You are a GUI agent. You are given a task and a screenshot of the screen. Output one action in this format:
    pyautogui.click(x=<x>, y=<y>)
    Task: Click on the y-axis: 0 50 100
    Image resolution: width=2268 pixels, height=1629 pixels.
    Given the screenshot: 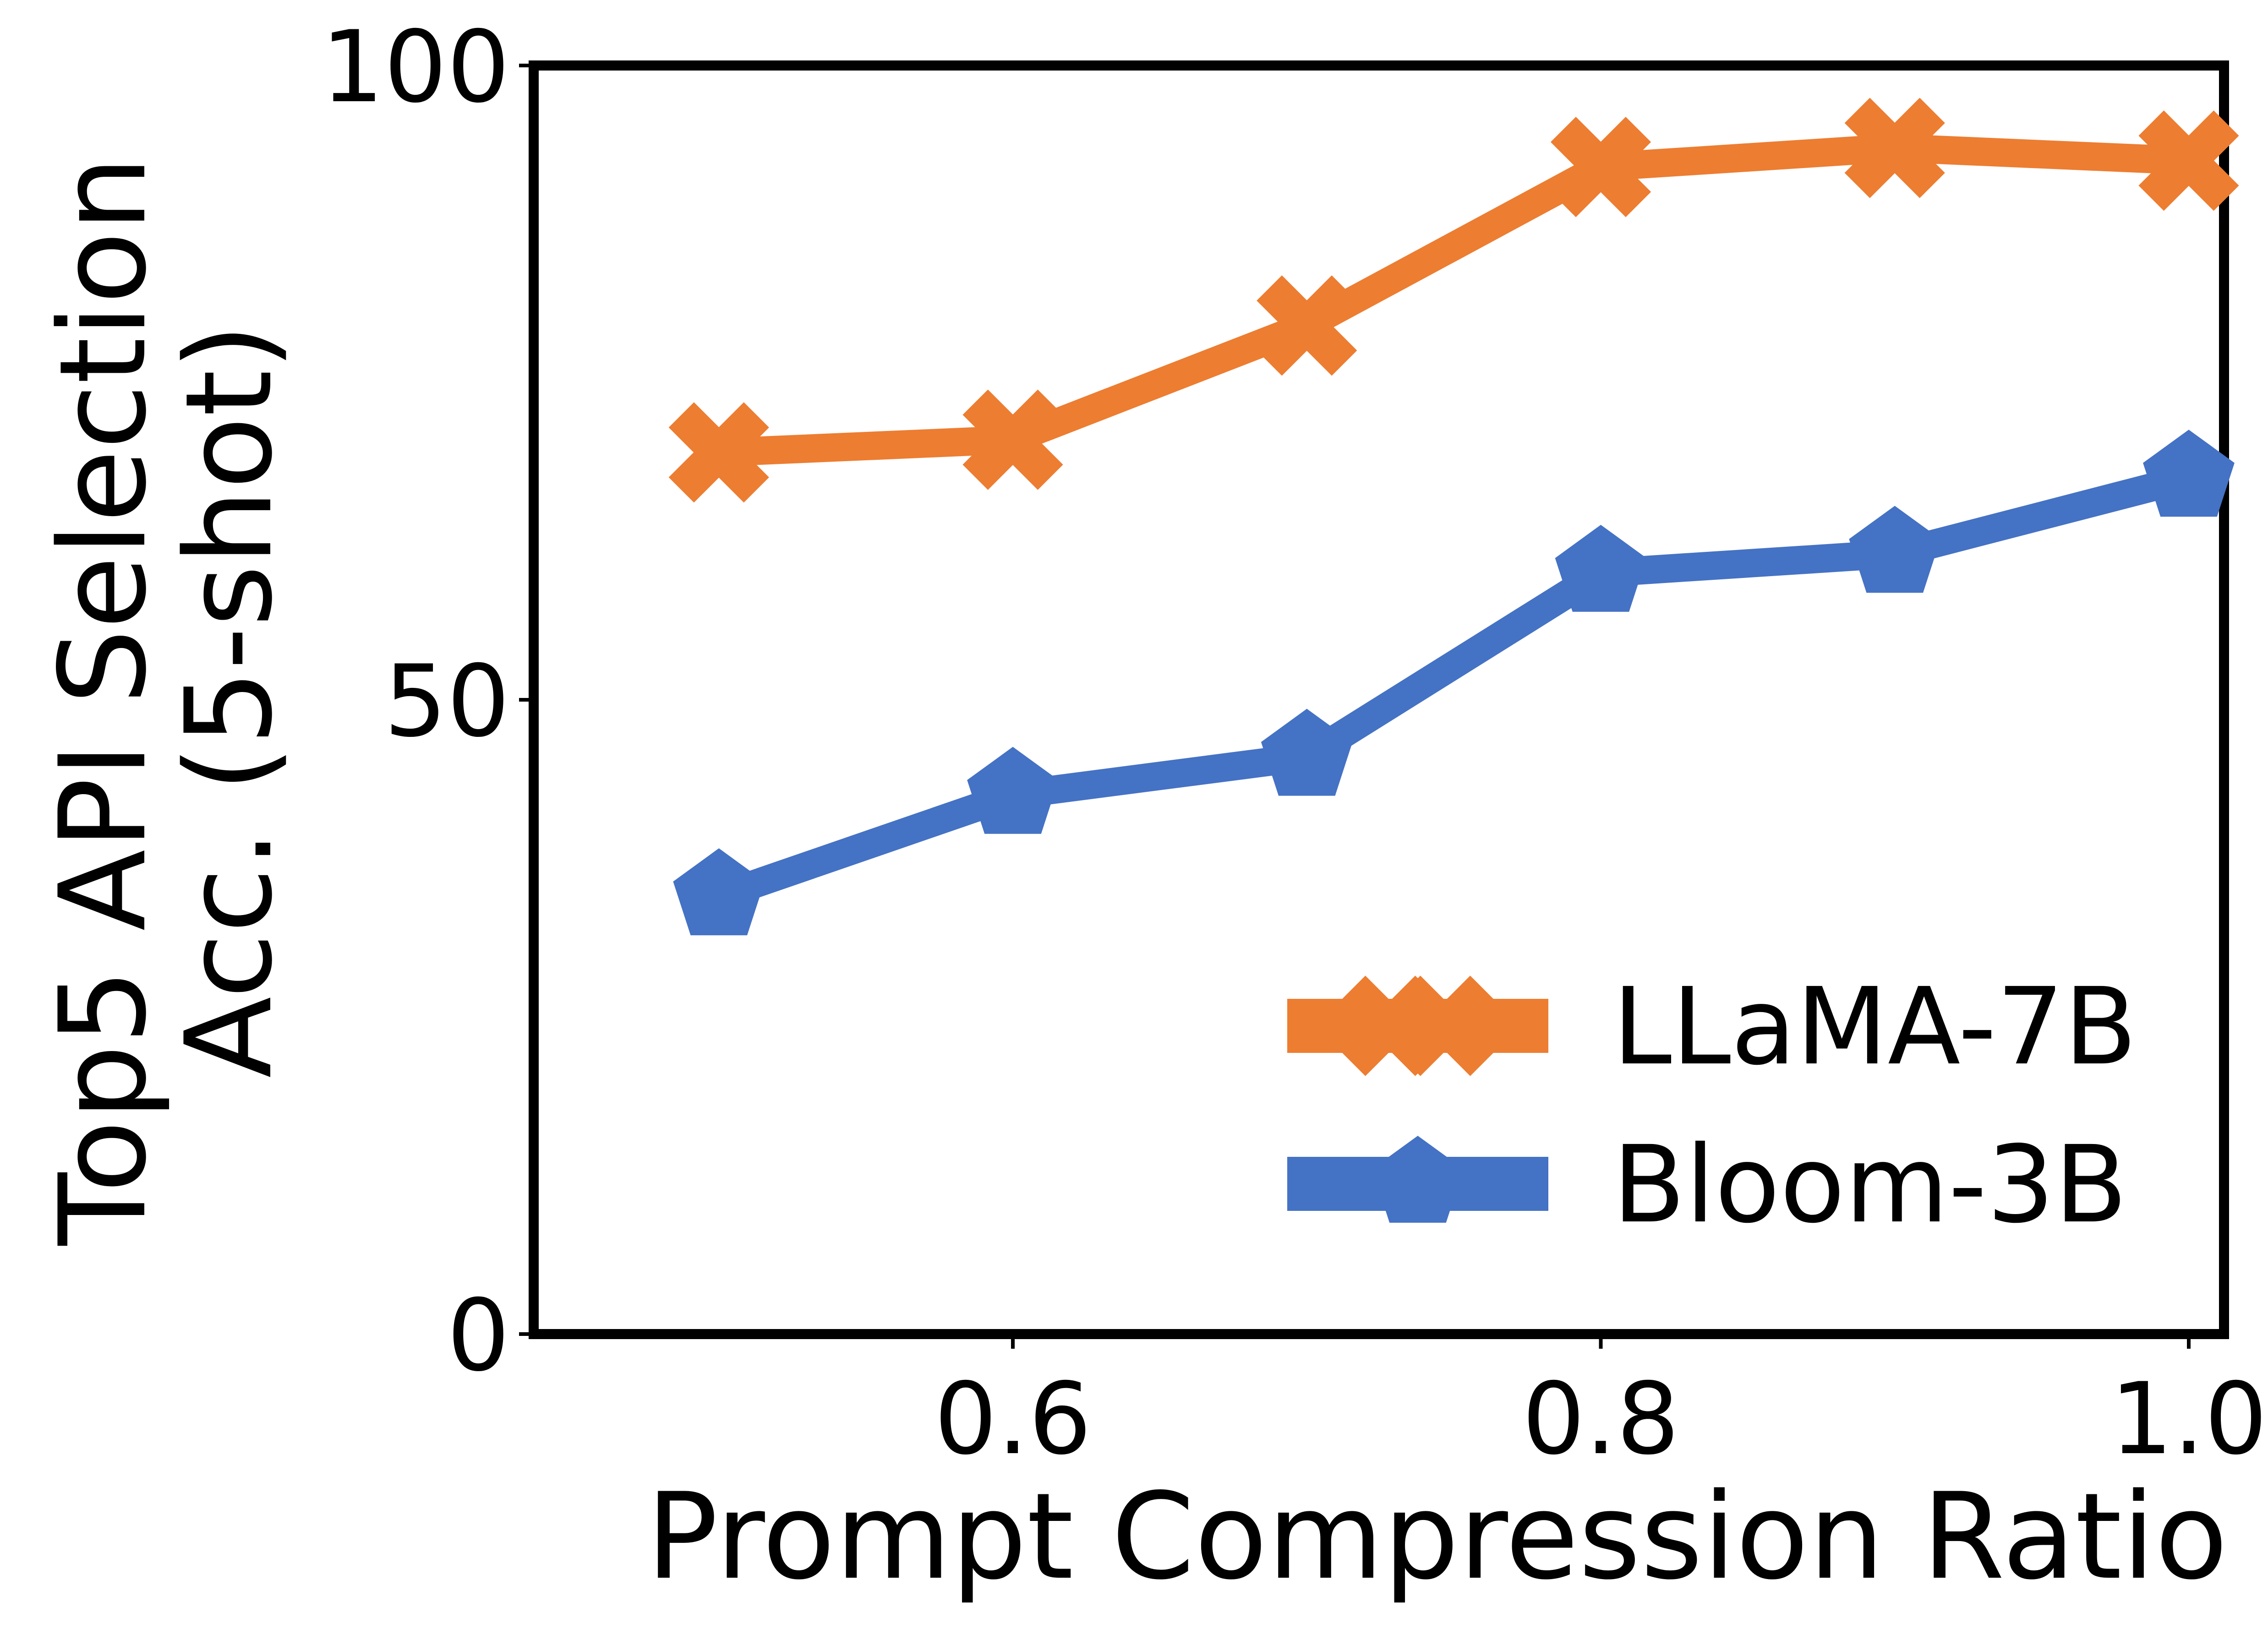 What is the action you would take?
    pyautogui.click(x=427, y=701)
    